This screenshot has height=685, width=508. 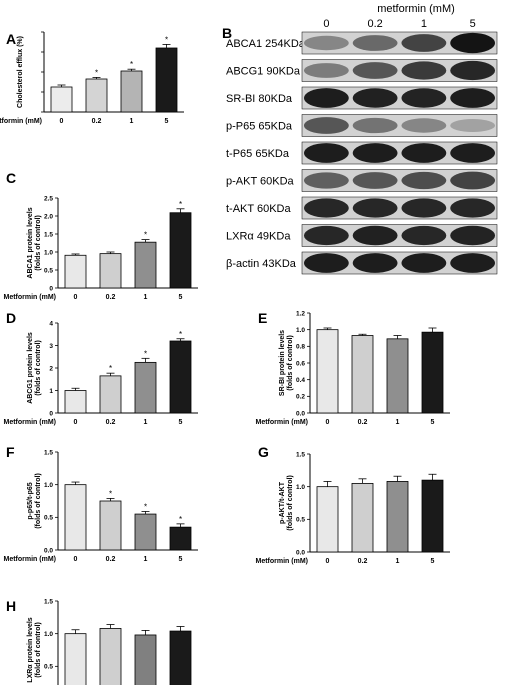 I want to click on y-tick-label: 0.2, so click(x=300, y=397).